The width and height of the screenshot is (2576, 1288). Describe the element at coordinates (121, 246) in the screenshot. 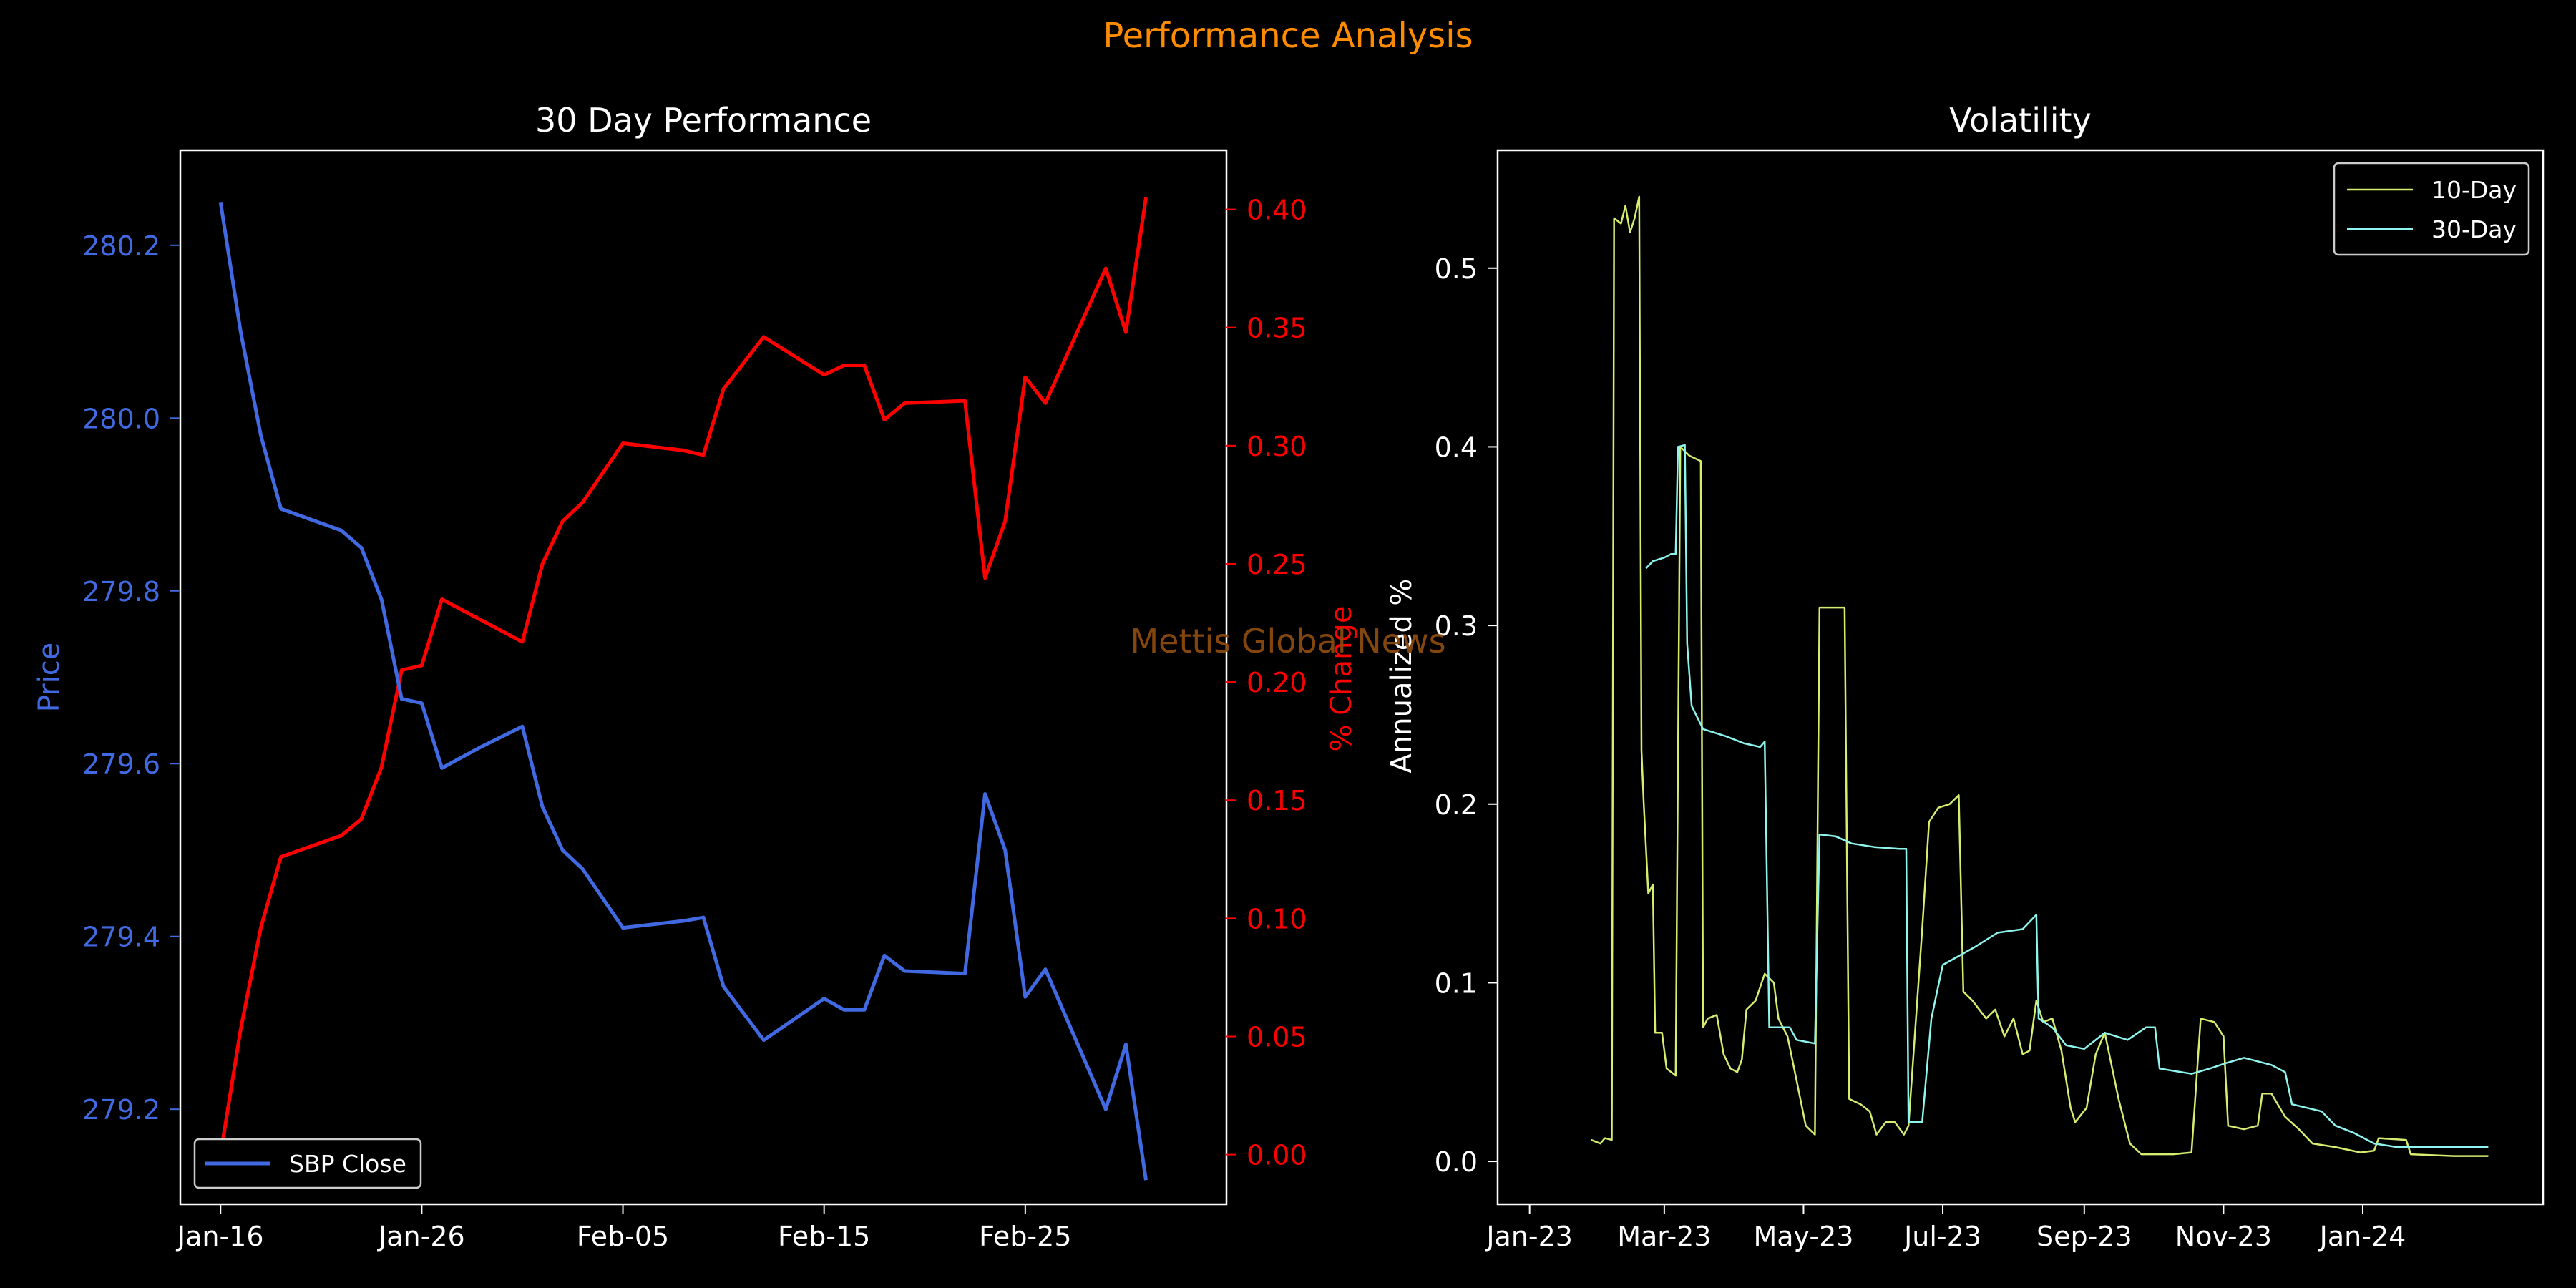

I see `price-y-tick-label: 280.2` at that location.